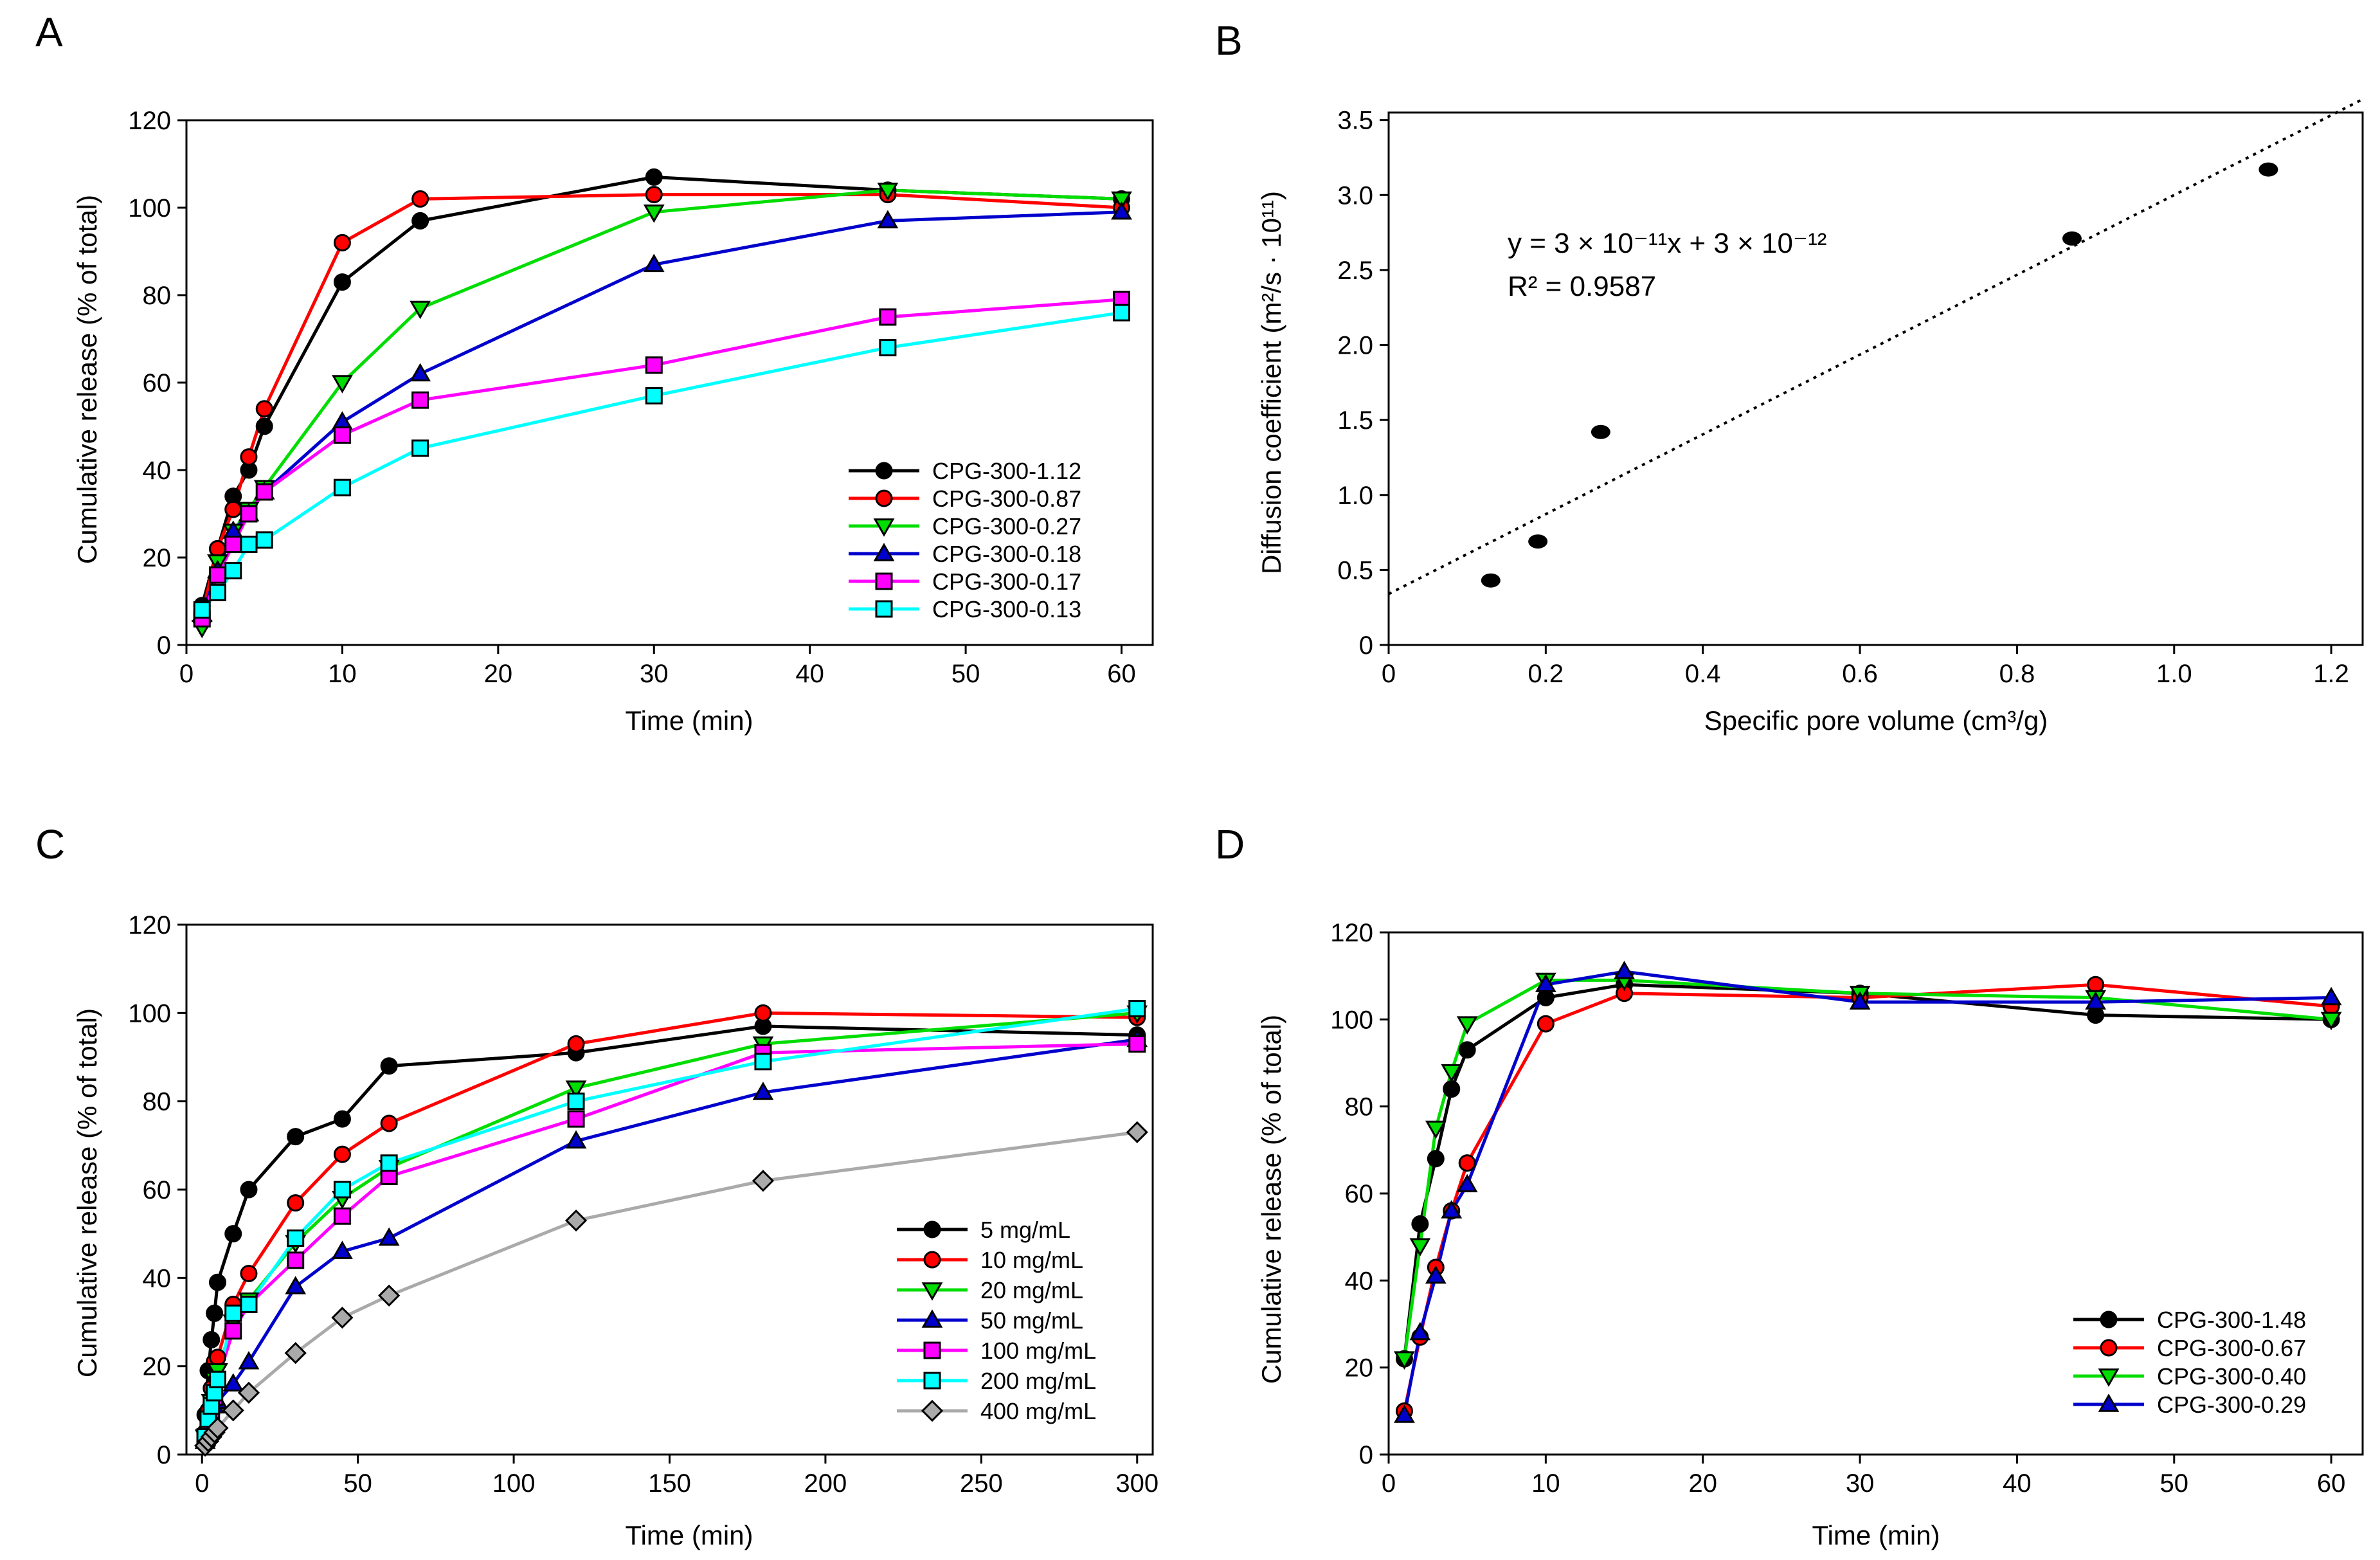 Image resolution: width=2380 pixels, height=1560 pixels. I want to click on panel-d-series-cpg-300-1-48-line, so click(1867, 1171).